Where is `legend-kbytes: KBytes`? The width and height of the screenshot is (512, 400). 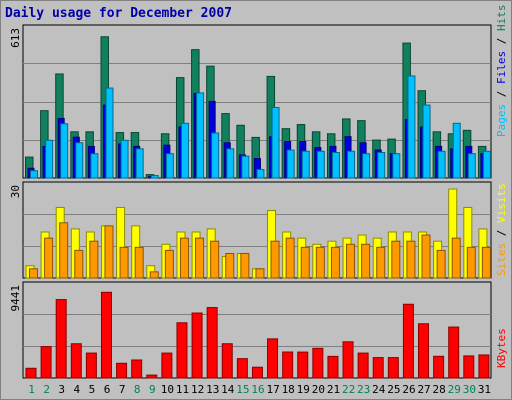 legend-kbytes: KBytes is located at coordinates (501, 348).